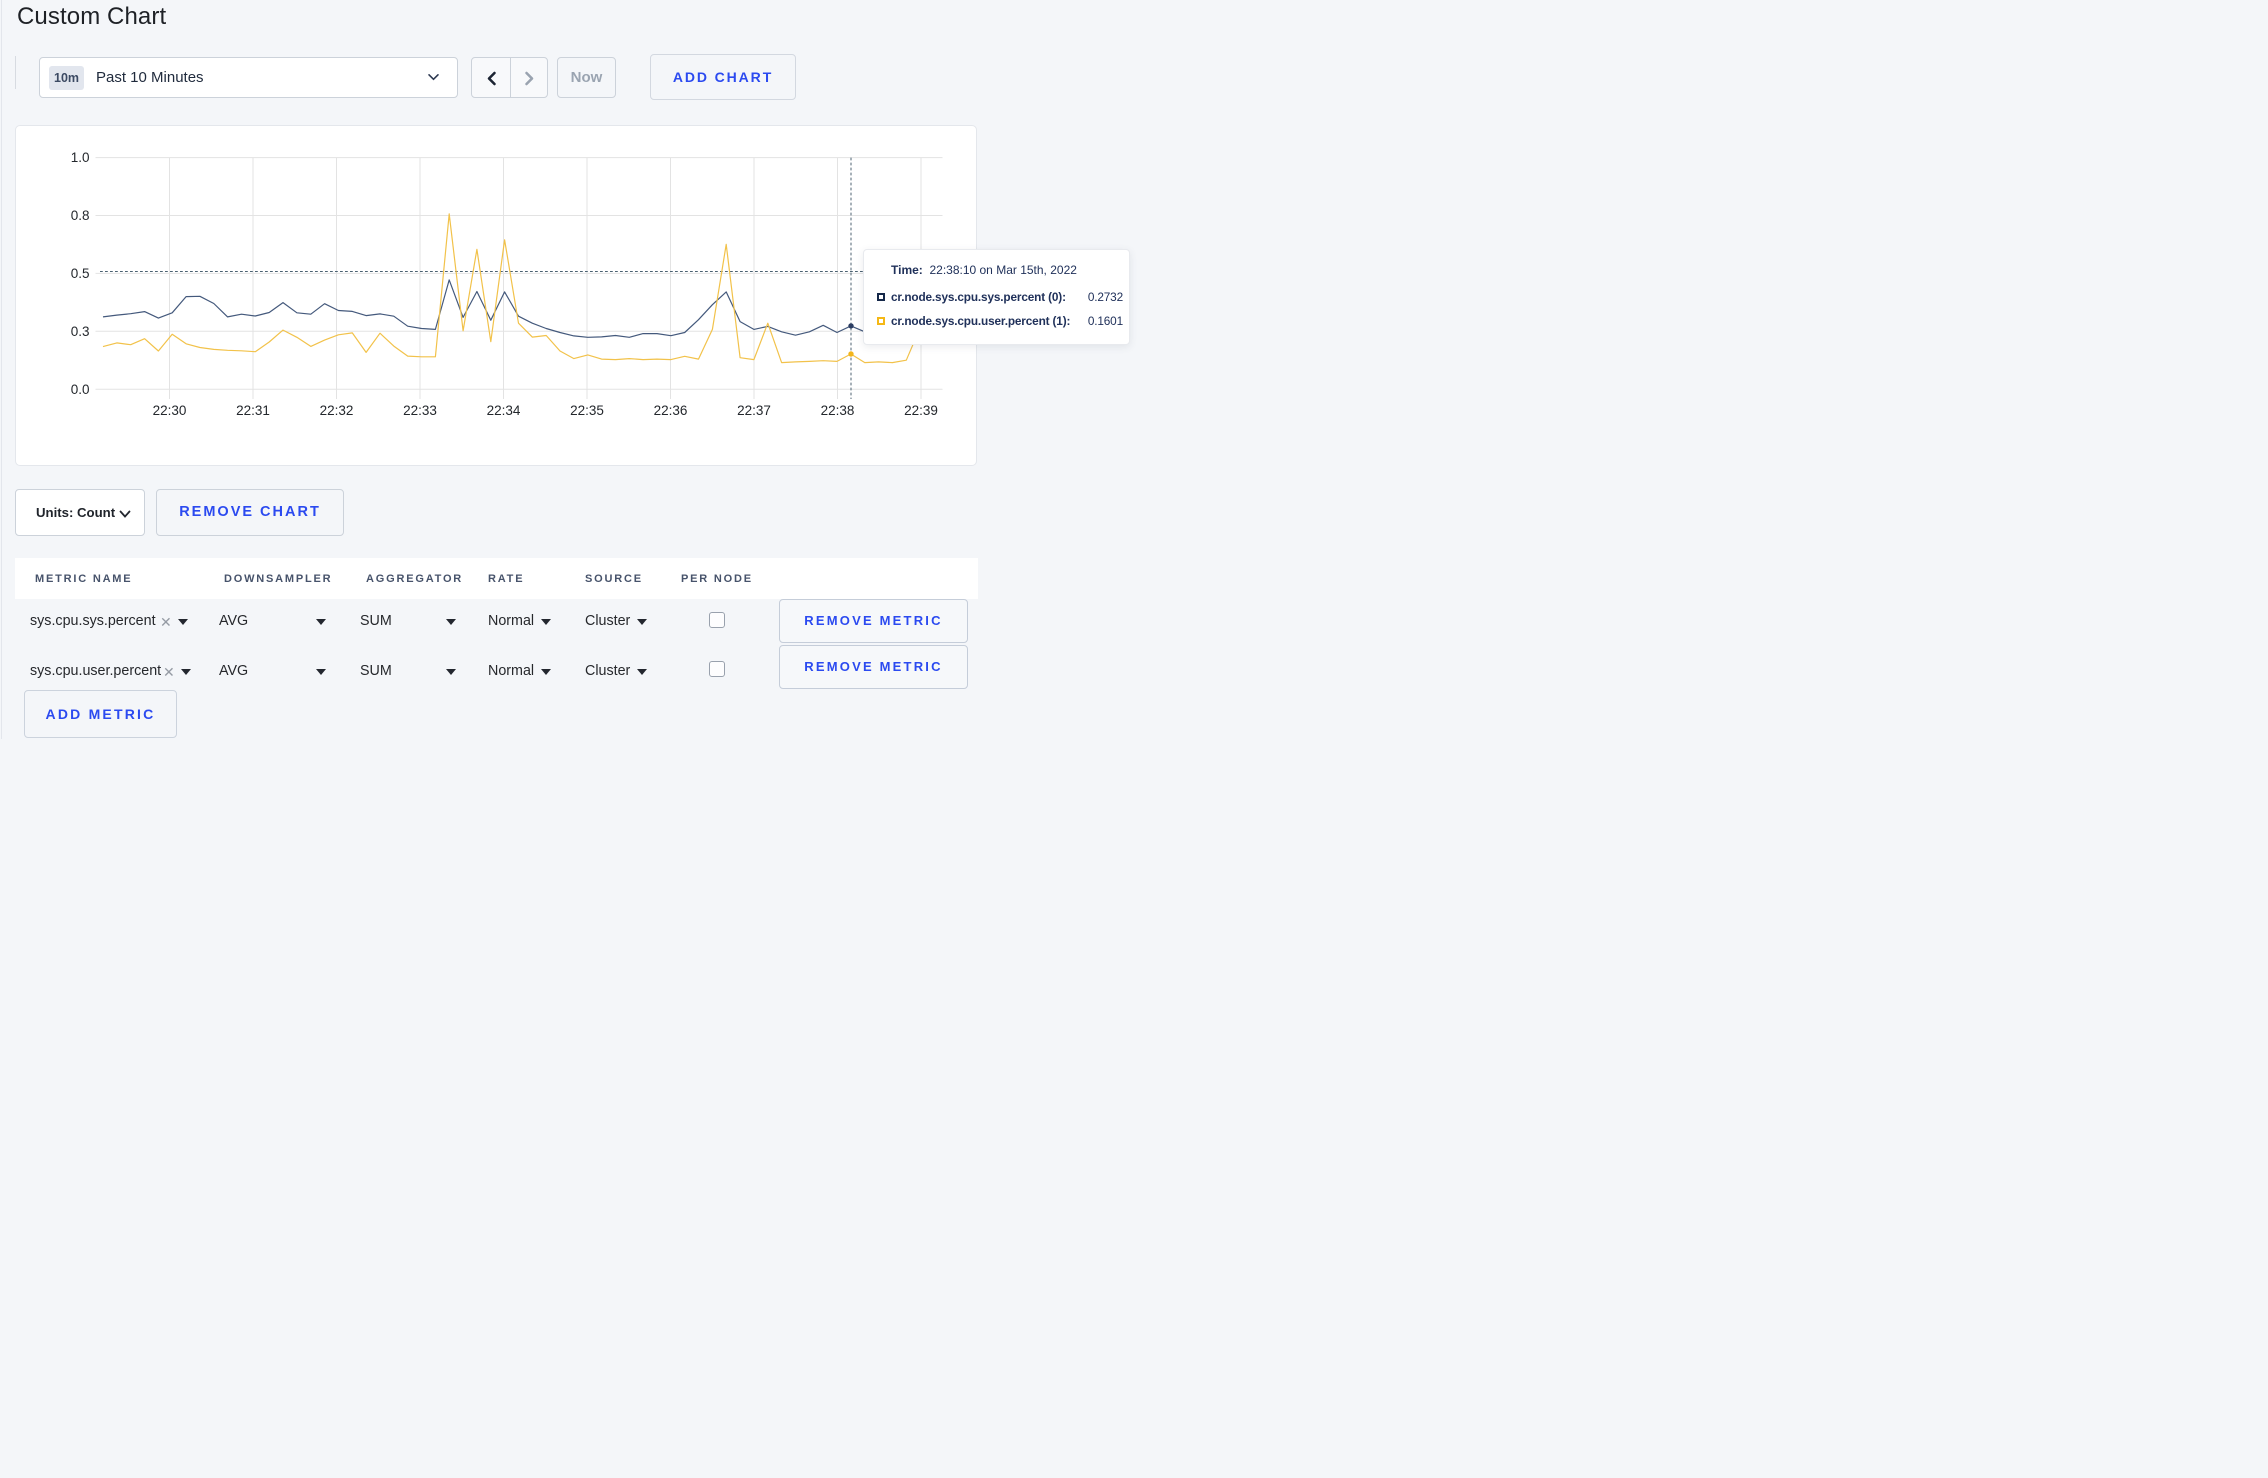 The width and height of the screenshot is (2268, 1478). Describe the element at coordinates (420, 410) in the screenshot. I see `svg-text: 22:33` at that location.